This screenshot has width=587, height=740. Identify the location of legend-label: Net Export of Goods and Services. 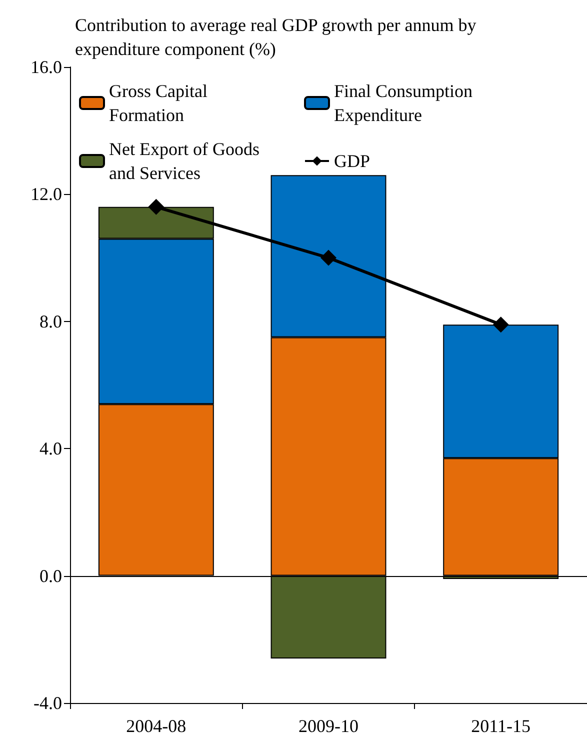
(186, 161).